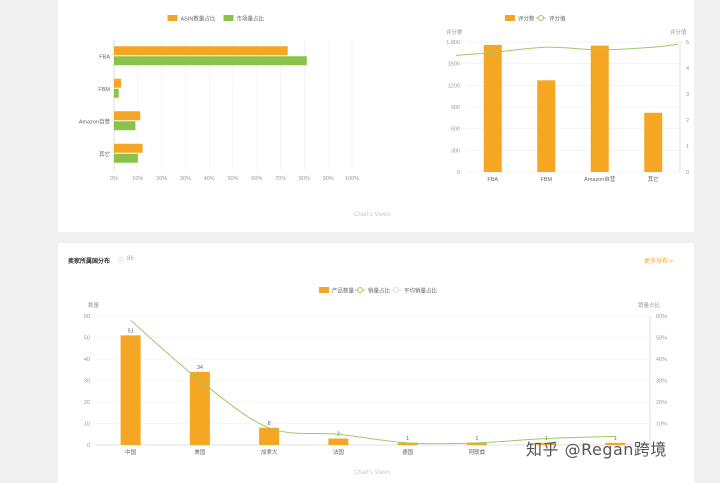  Describe the element at coordinates (453, 43) in the screenshot. I see `y-tick-label-left: 1,800` at that location.